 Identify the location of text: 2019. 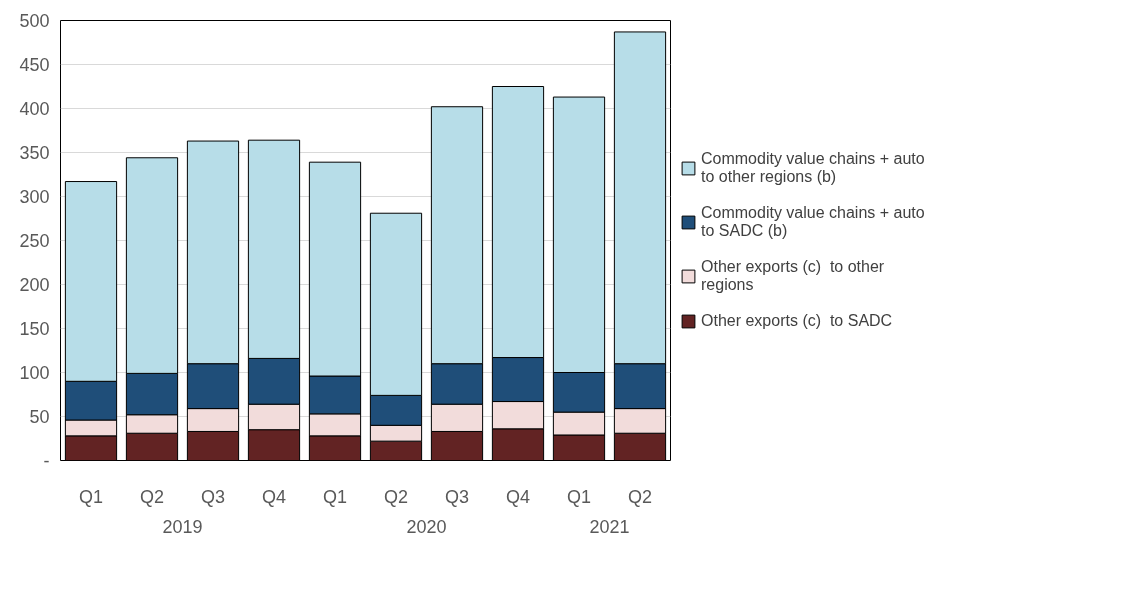
(182, 526).